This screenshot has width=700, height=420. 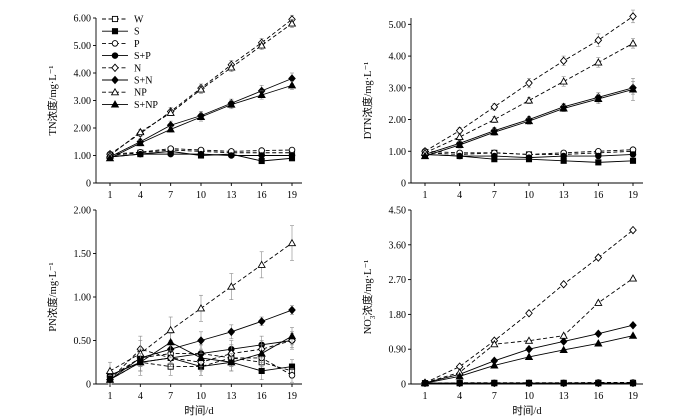 I want to click on x-tick-label-tn: 7, so click(x=170, y=195).